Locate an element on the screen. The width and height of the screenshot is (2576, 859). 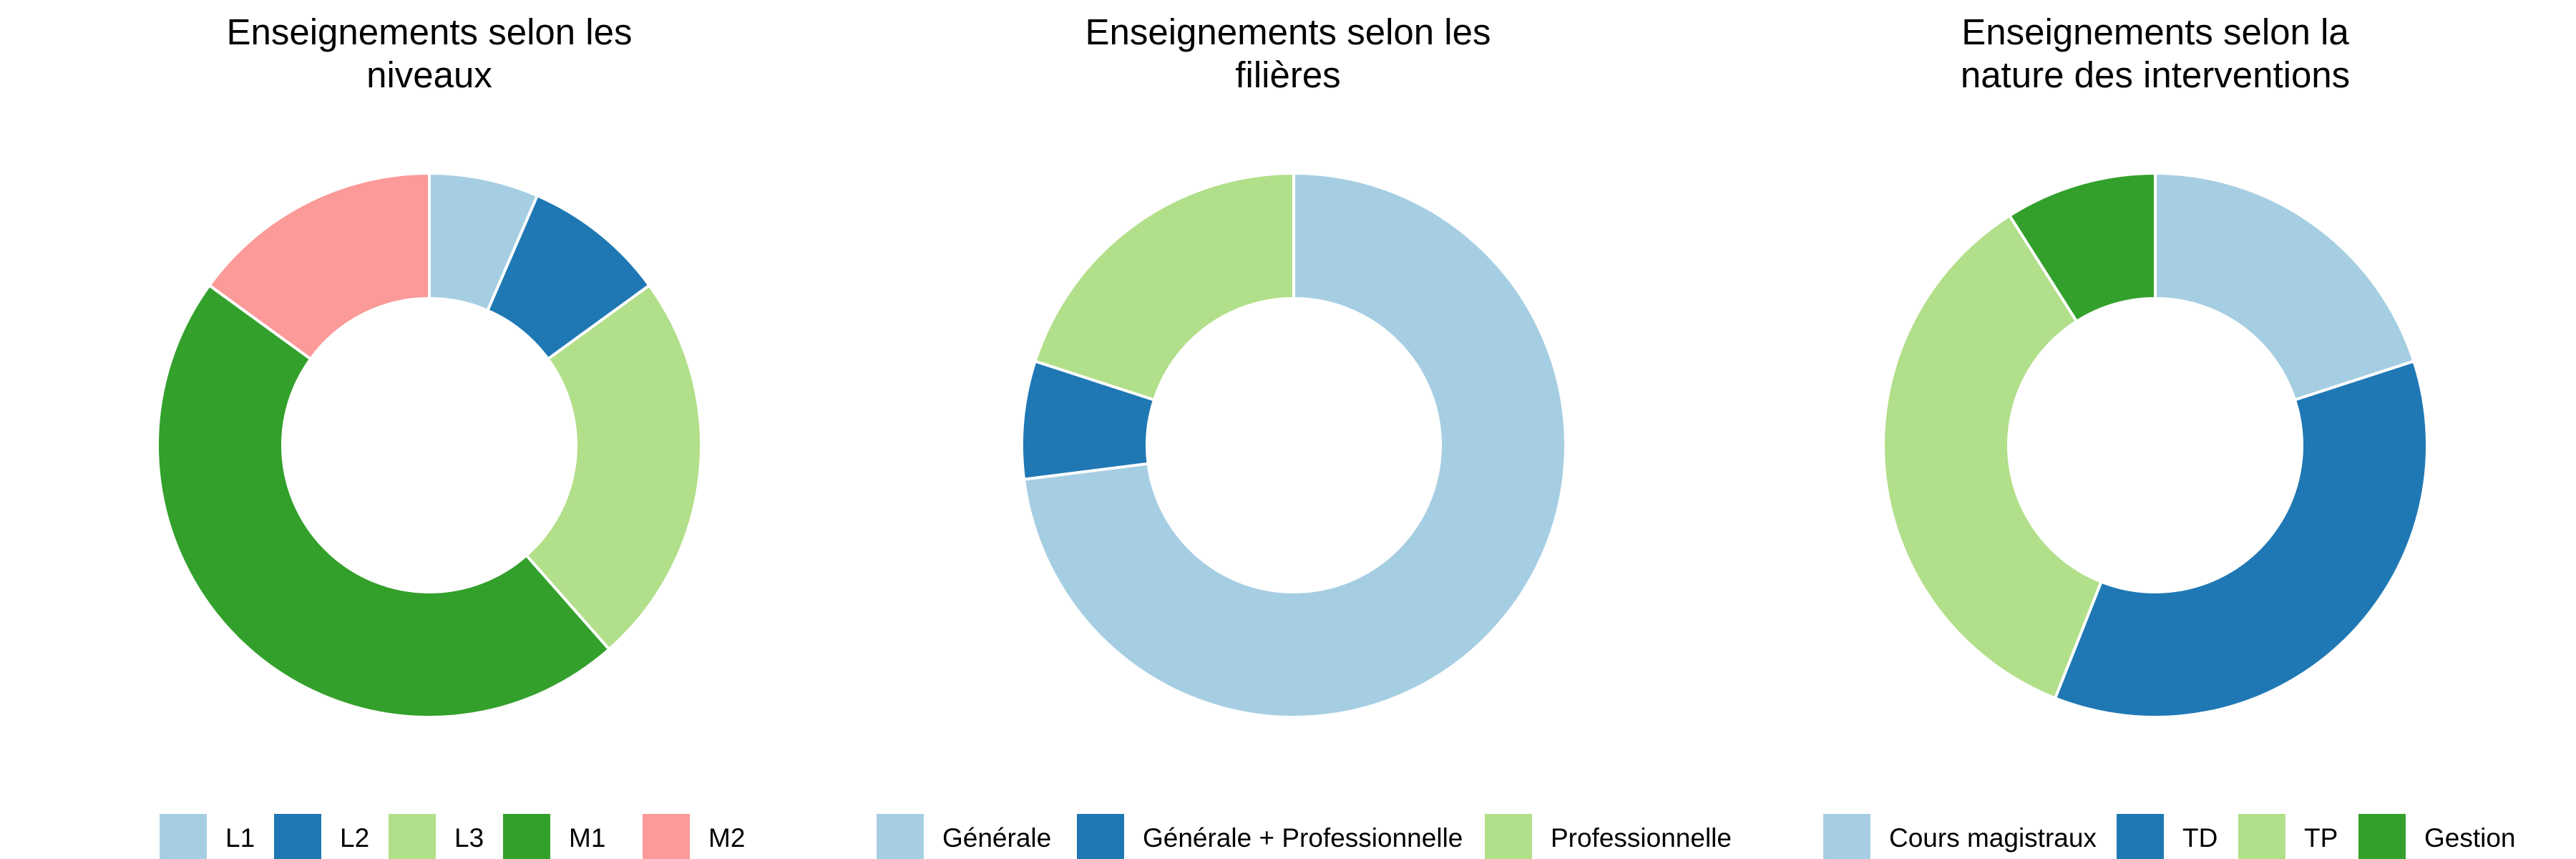
legend-levels: L1 L2 L3 M1 M2 is located at coordinates (452, 836).